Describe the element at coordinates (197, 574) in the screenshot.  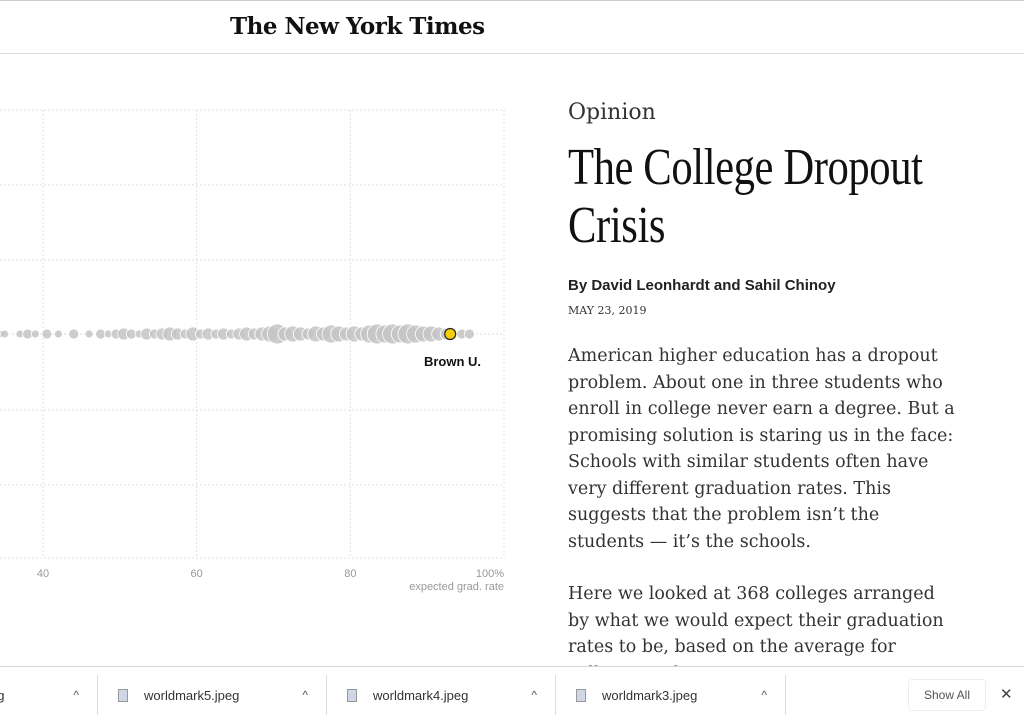
I see `x-tick-label: 60` at that location.